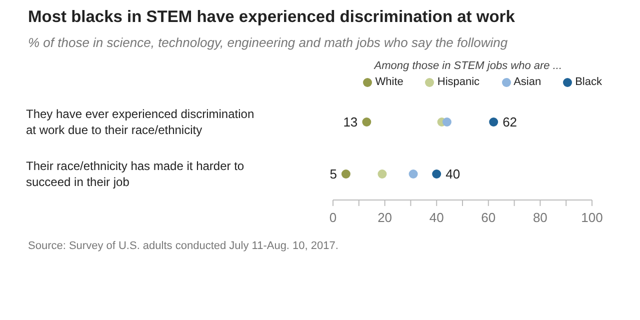 The image size is (640, 320). What do you see at coordinates (333, 174) in the screenshot?
I see `data-label: 5` at bounding box center [333, 174].